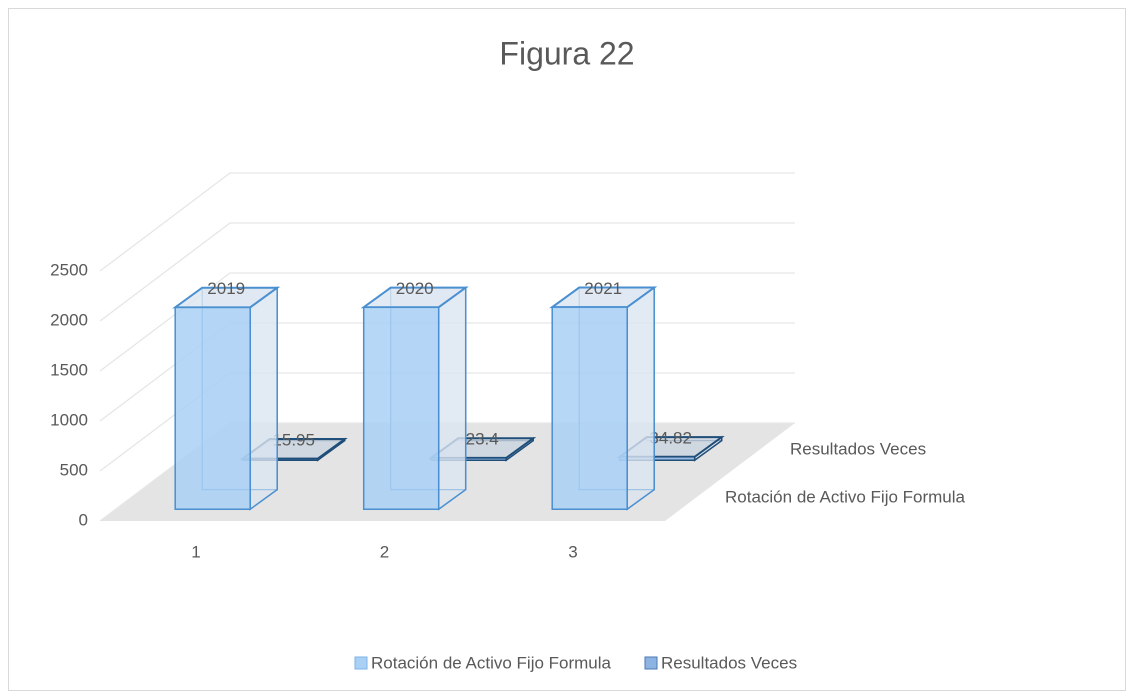  What do you see at coordinates (566, 53) in the screenshot?
I see `chart-title: Figura 22` at bounding box center [566, 53].